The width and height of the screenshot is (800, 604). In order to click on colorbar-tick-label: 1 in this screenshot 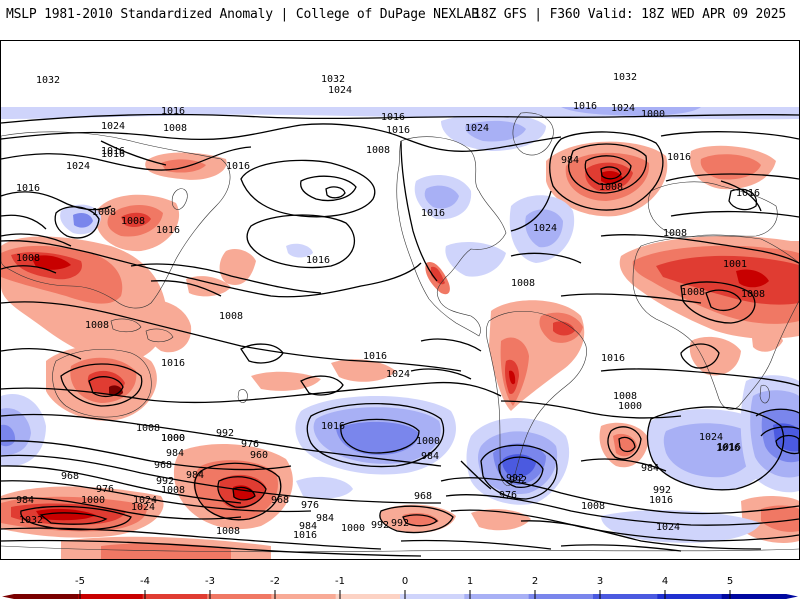, I will do `click(470, 581)`.